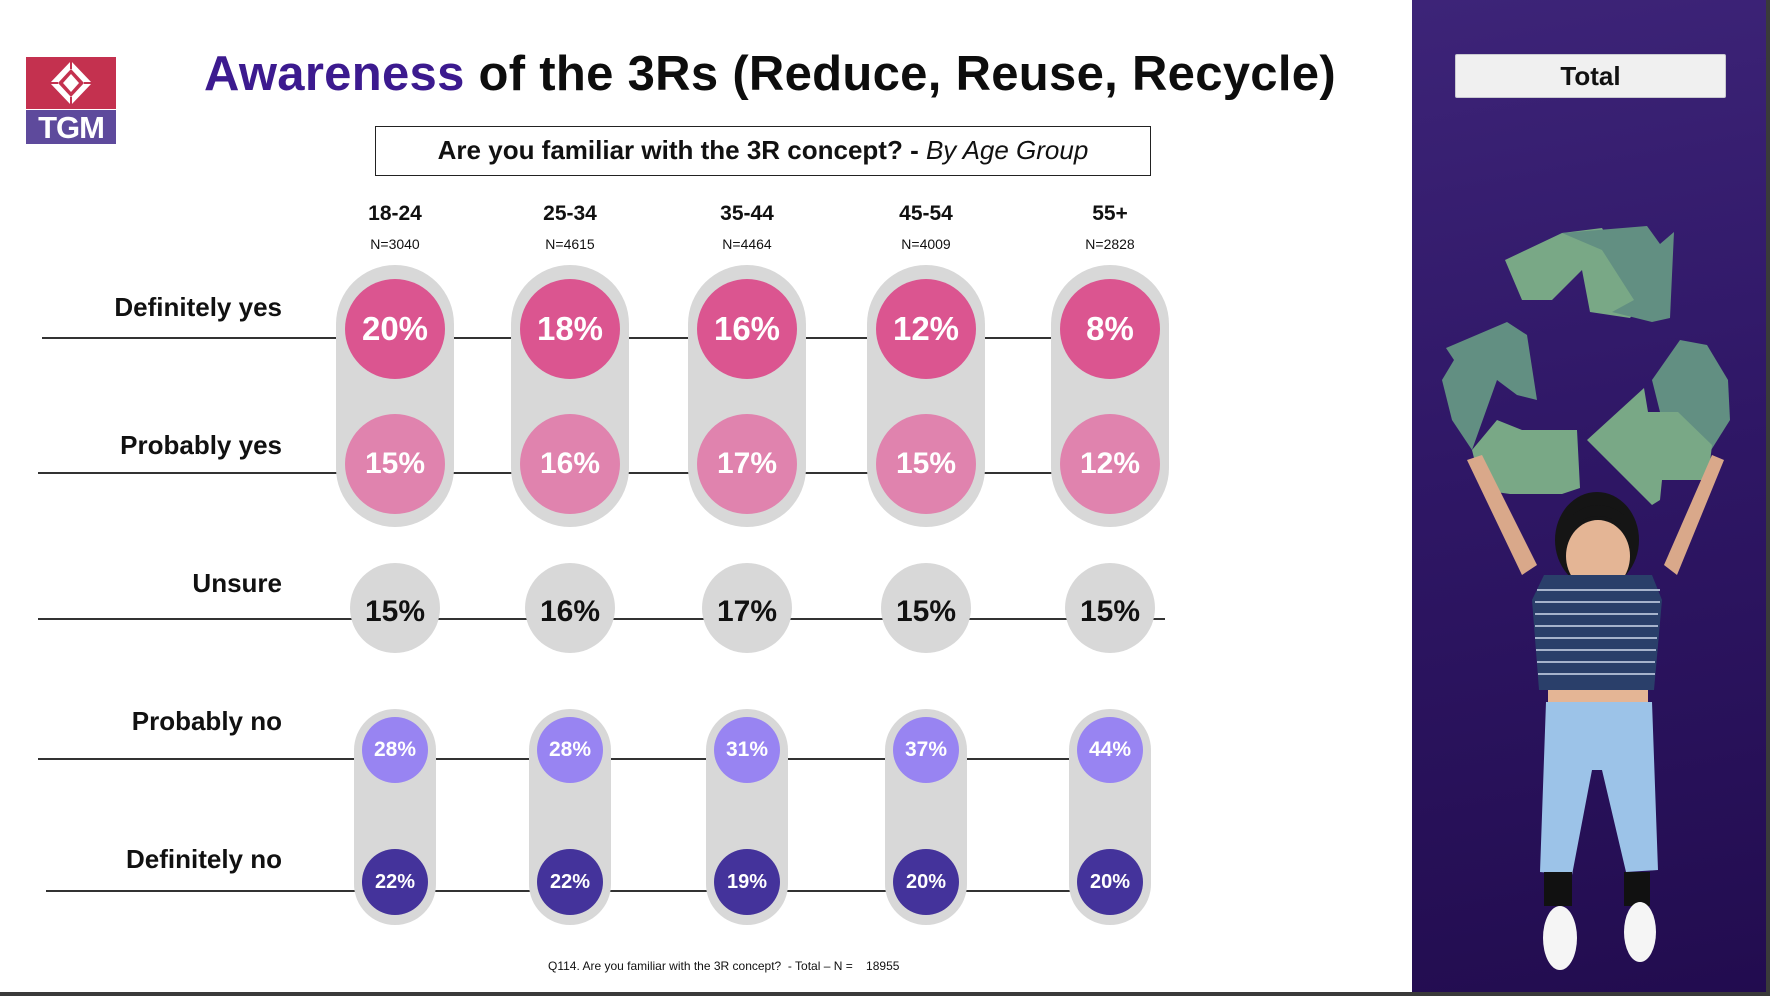  What do you see at coordinates (1007, 150) in the screenshot?
I see `question-by: By Age Group` at bounding box center [1007, 150].